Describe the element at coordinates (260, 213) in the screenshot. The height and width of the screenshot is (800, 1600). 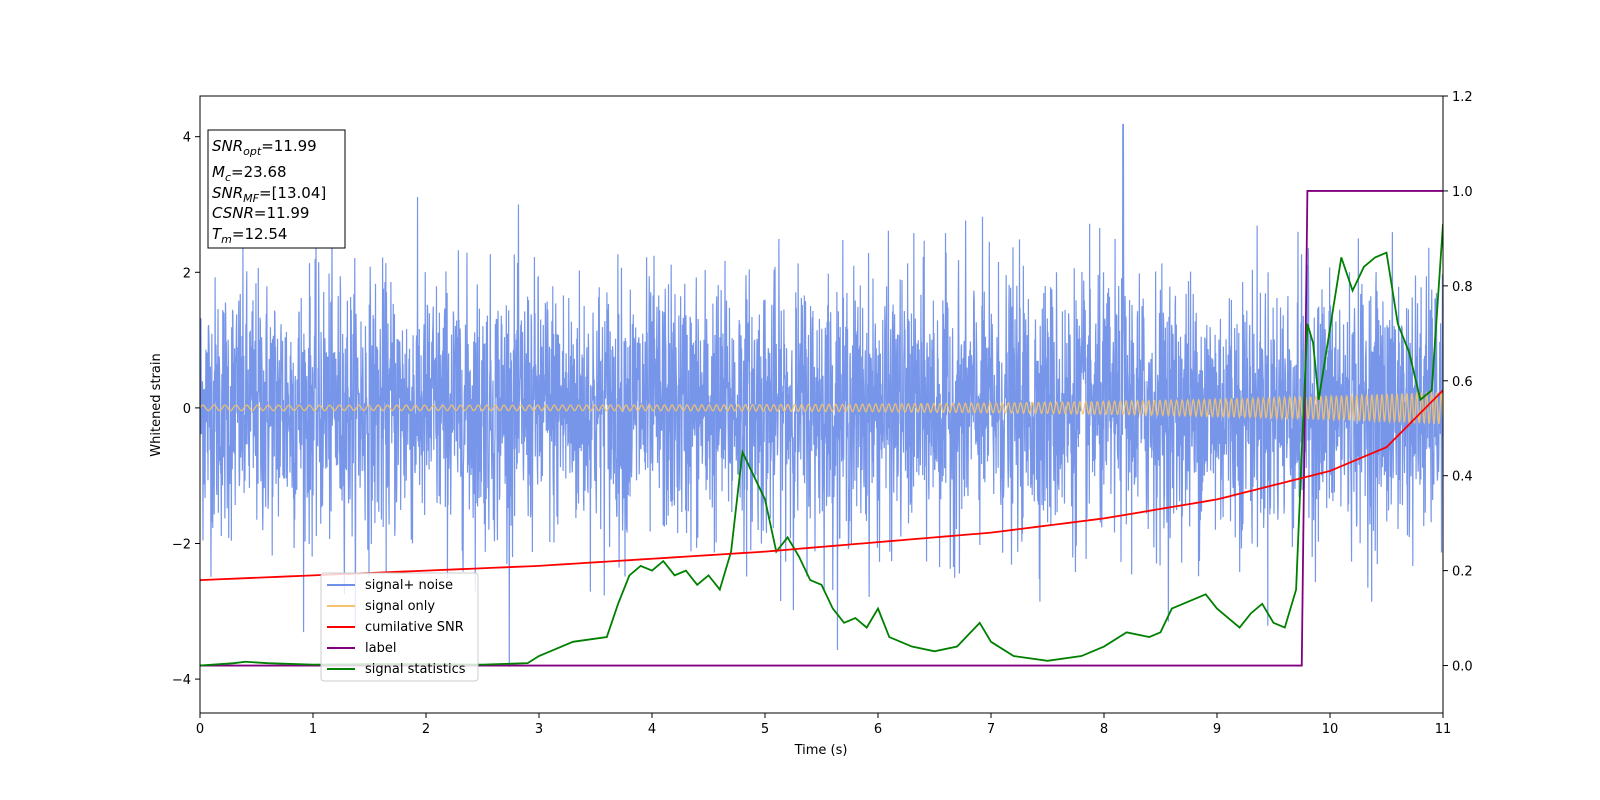
I see `annotation-csnr: CSNR=11.99` at that location.